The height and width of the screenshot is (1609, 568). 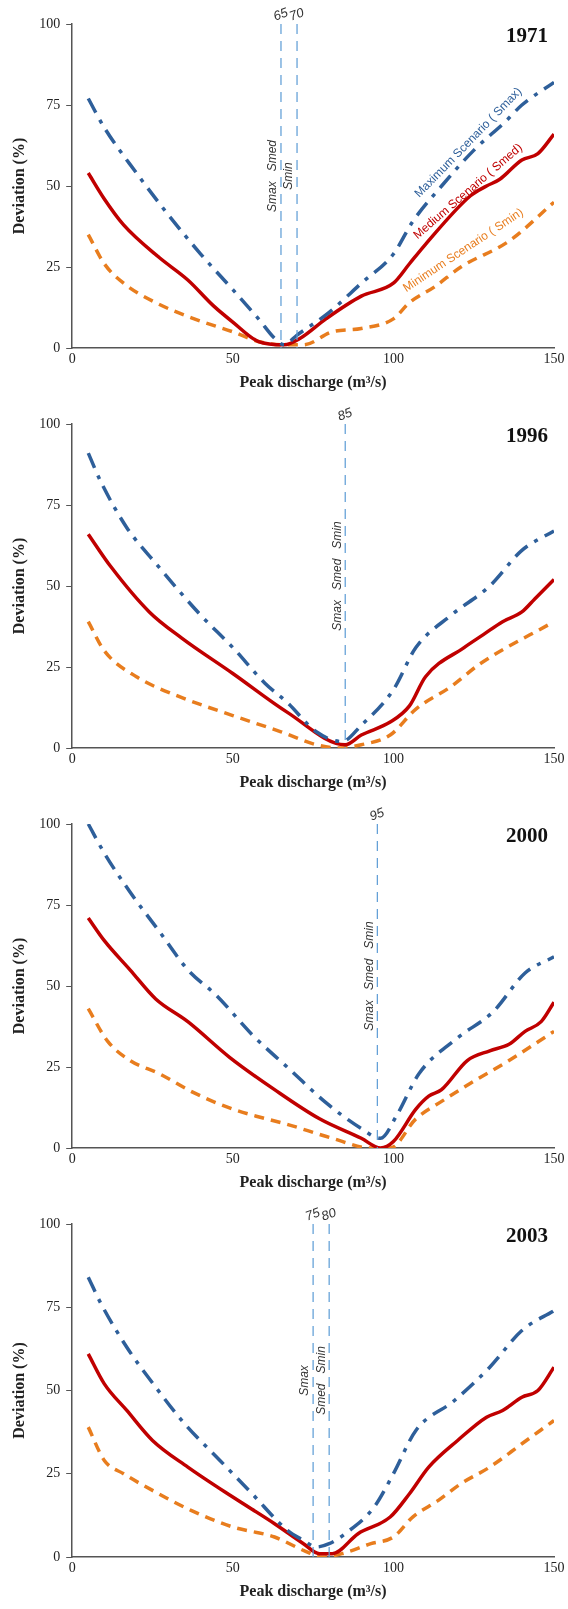 I want to click on ref-line-label: 95, so click(x=377, y=814).